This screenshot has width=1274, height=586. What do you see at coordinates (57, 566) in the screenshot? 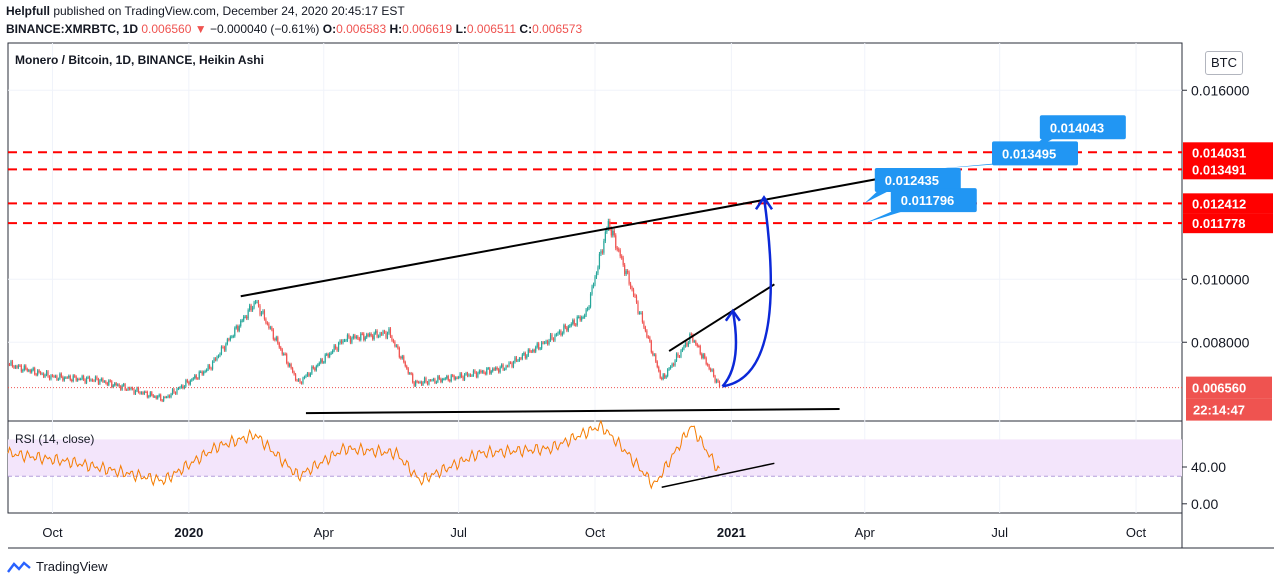
I see `tradingview-logo: TradingView` at bounding box center [57, 566].